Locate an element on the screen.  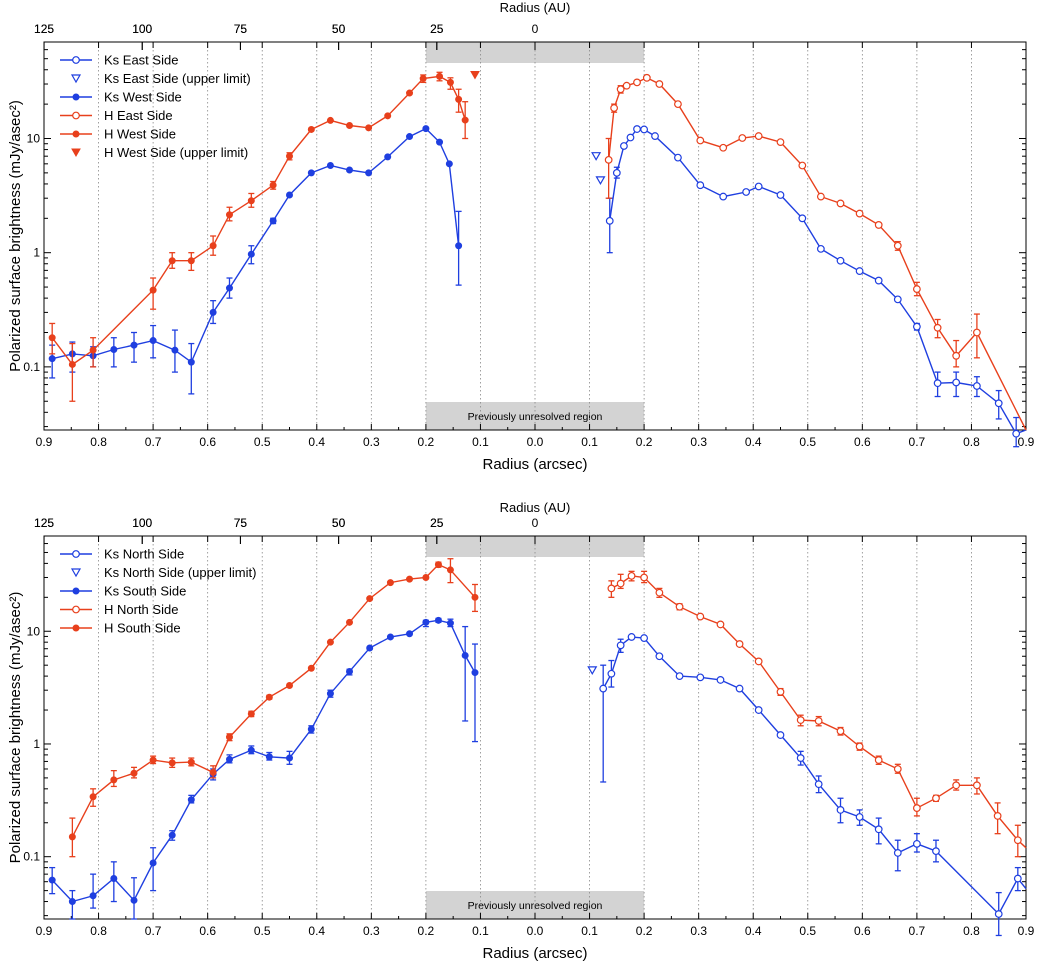
x-tick-label: 0.0 is located at coordinates (535, 442).